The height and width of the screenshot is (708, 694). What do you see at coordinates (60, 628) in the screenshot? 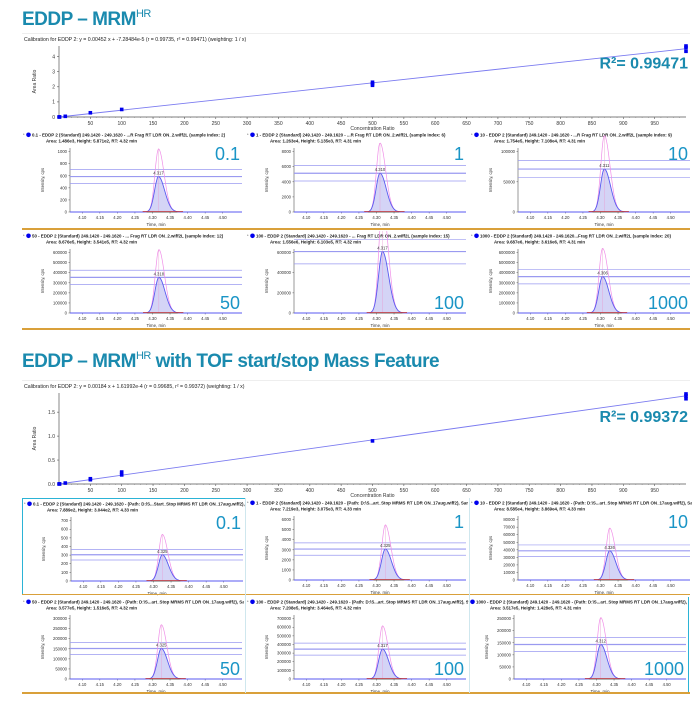
I see `y-tick-label: 250000` at bounding box center [60, 628].